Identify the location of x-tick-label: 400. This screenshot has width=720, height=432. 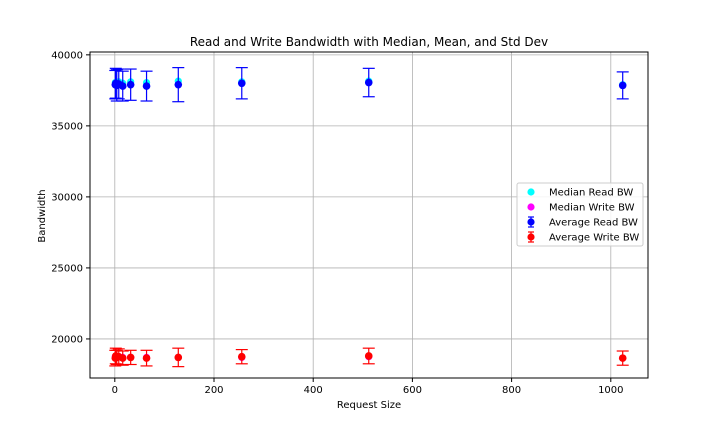
(313, 390).